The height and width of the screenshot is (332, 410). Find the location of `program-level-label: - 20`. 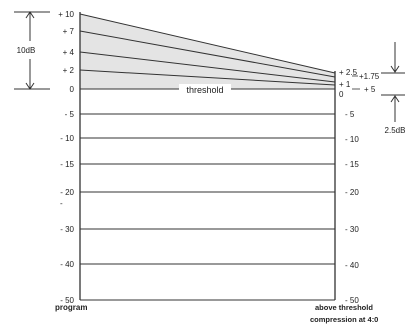

program-level-label: - 20 is located at coordinates (67, 192).